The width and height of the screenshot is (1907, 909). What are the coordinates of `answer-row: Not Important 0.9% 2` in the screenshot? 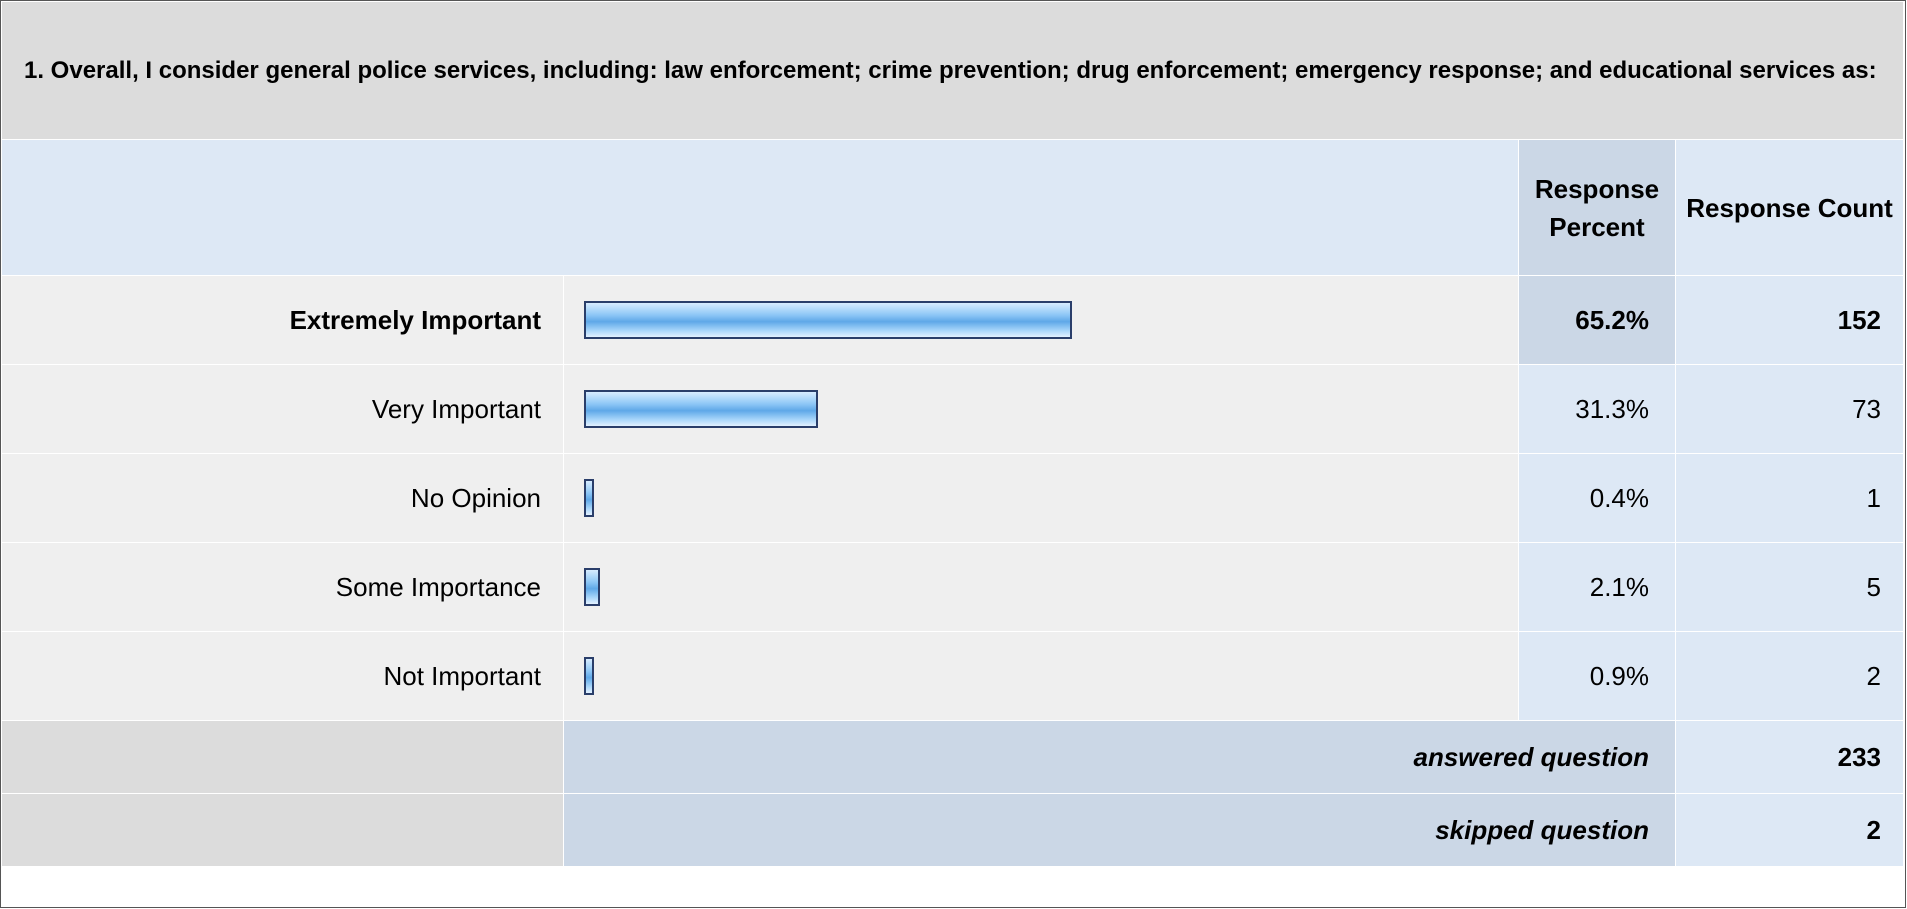 It's located at (952, 676).